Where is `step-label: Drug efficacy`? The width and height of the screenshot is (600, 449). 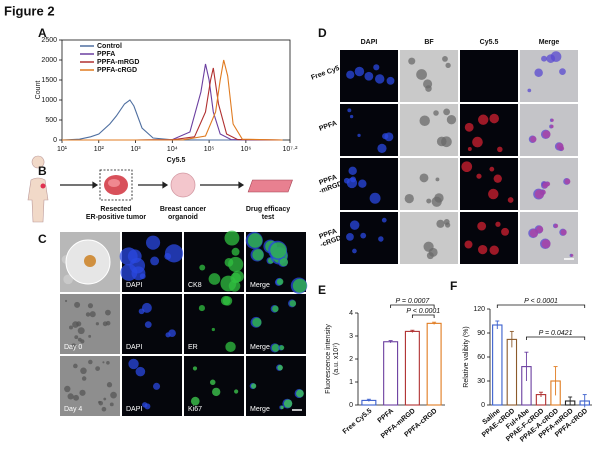 step-label: Drug efficacy is located at coordinates (268, 209).